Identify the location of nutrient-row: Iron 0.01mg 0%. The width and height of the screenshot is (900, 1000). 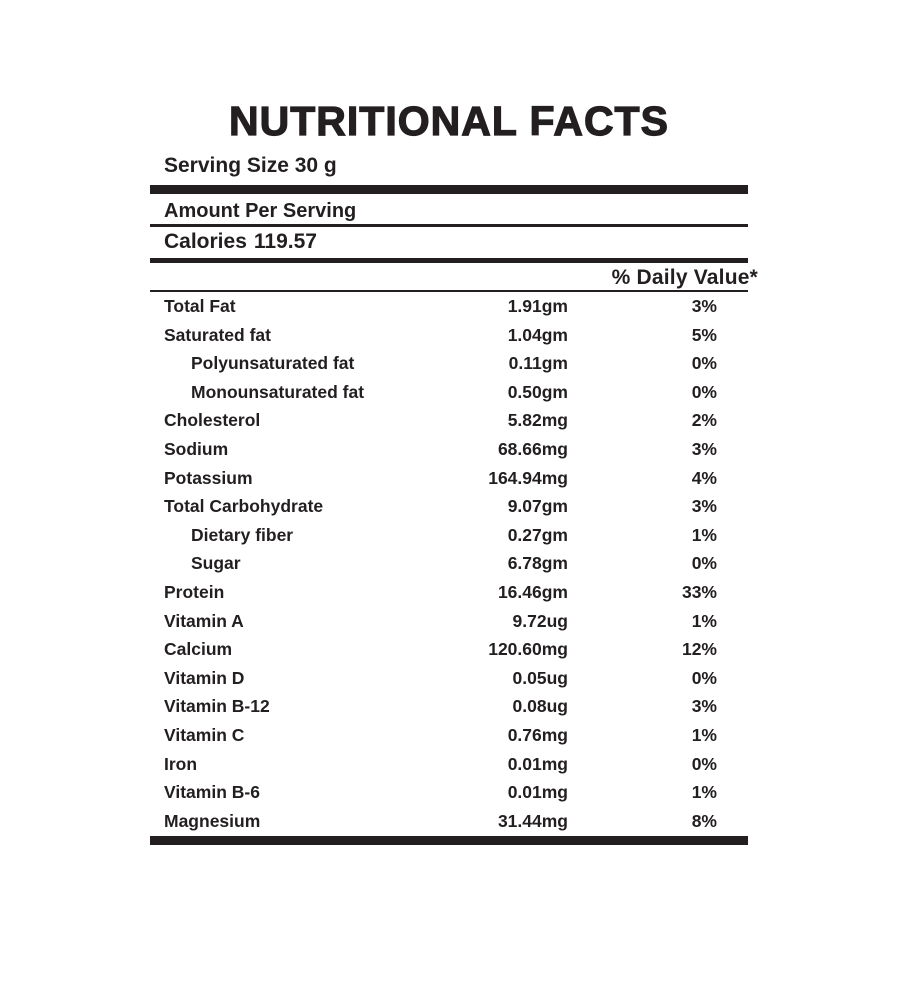
(449, 764).